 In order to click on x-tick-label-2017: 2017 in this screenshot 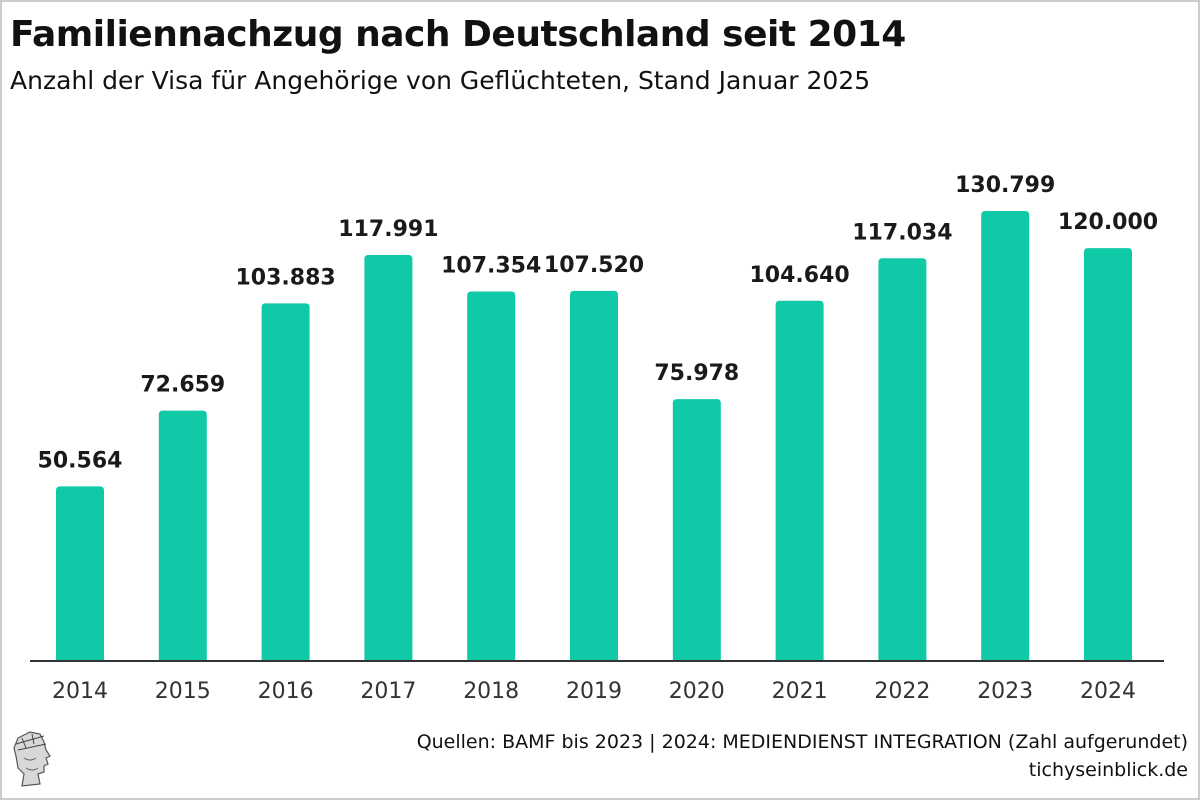, I will do `click(388, 691)`.